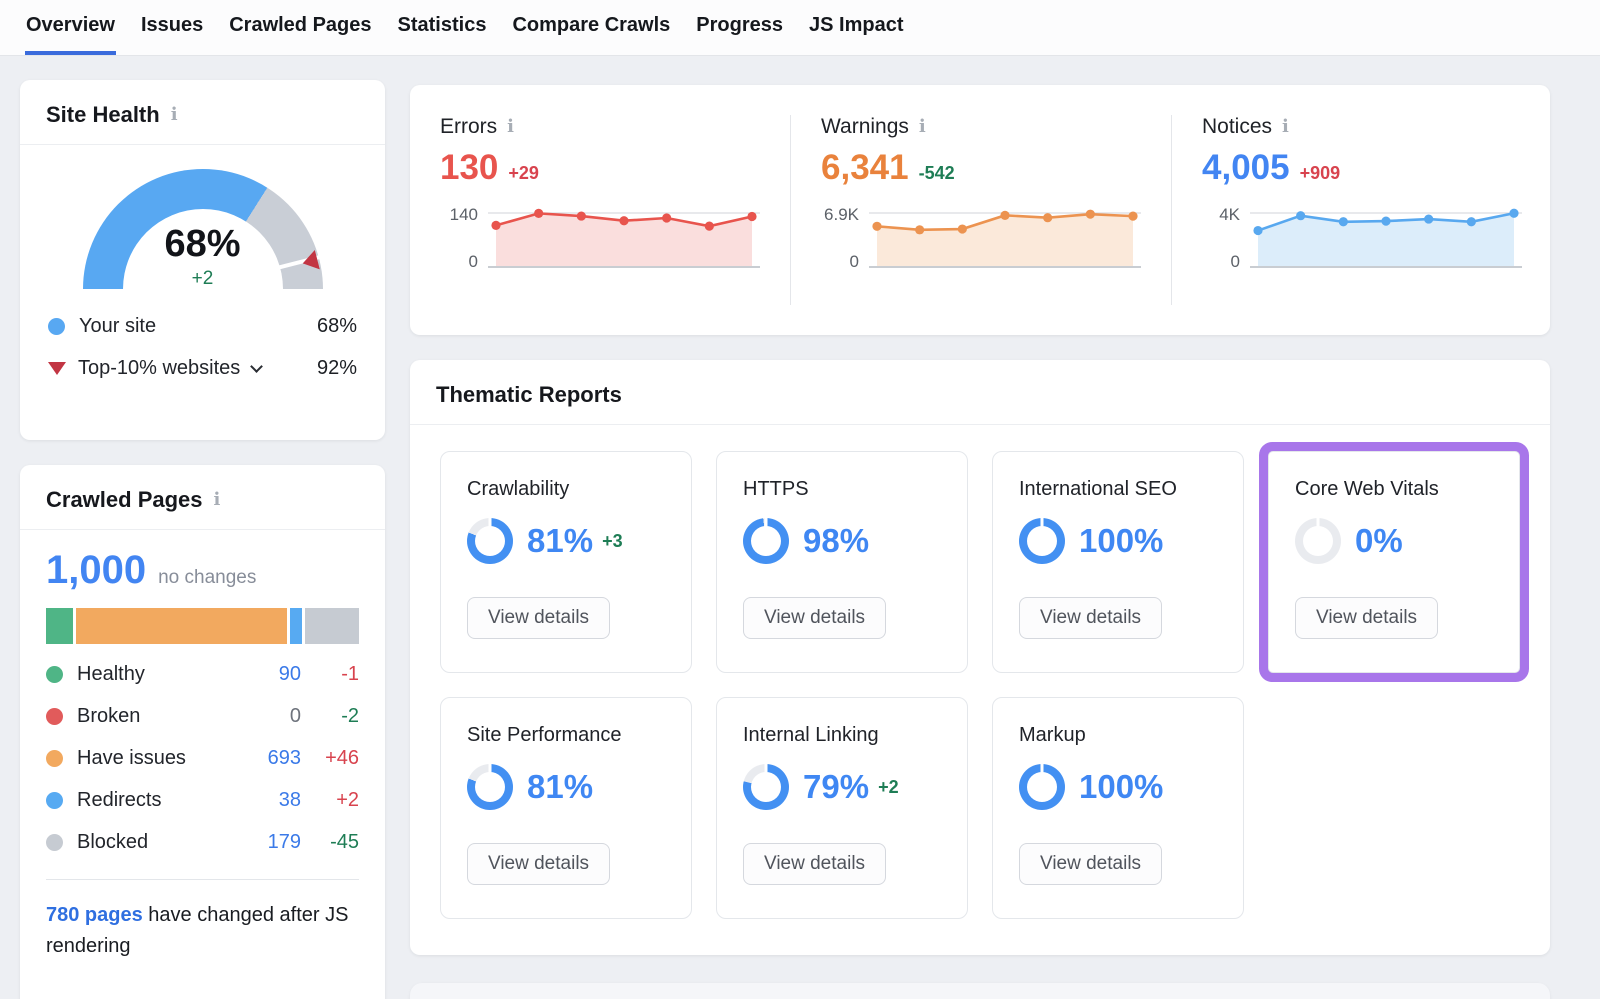  I want to click on tab-js-impact: JS Impact, so click(856, 25).